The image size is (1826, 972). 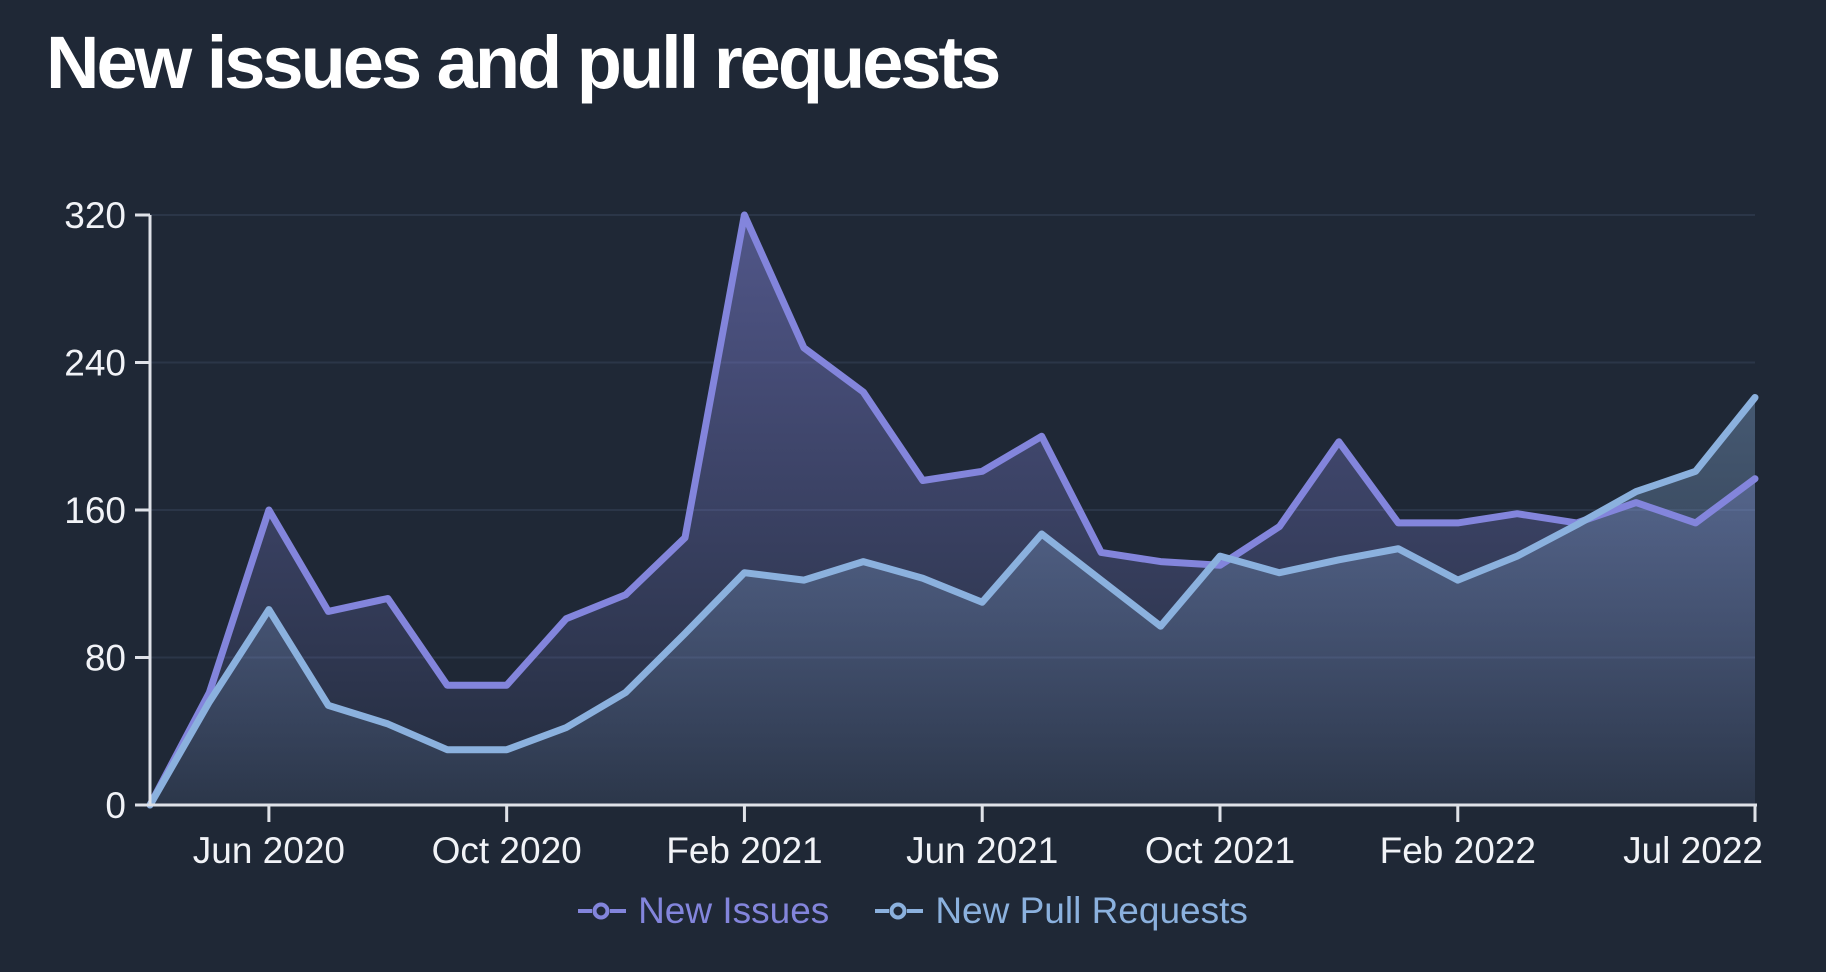 I want to click on legend-label: New Issues, so click(x=734, y=910).